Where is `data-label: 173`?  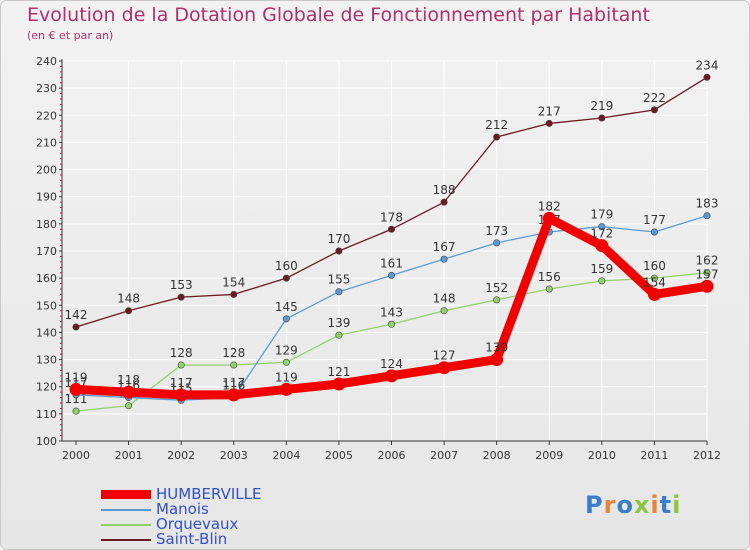
data-label: 173 is located at coordinates (496, 231).